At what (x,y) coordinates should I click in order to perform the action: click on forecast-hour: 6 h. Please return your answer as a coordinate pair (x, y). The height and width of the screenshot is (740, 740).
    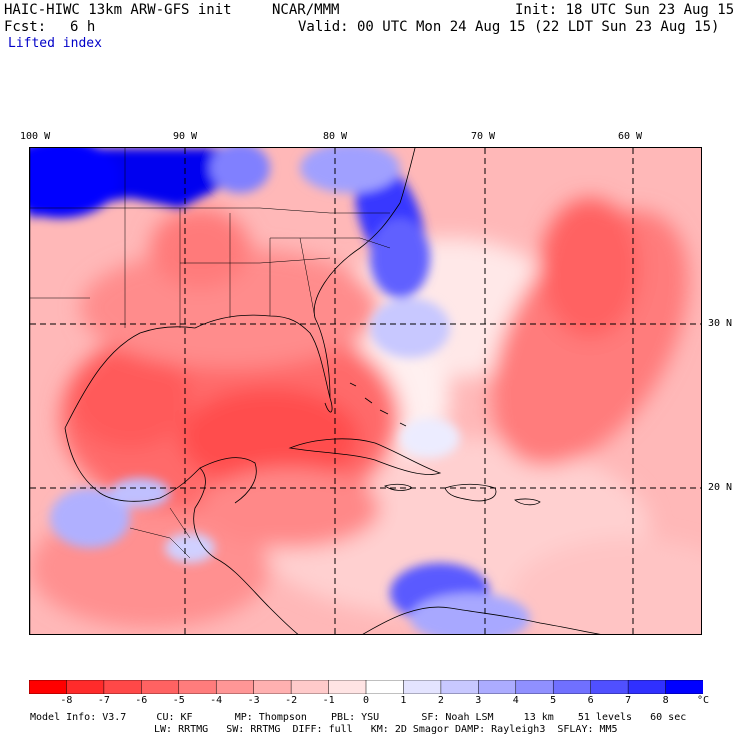
    Looking at the image, I should click on (83, 27).